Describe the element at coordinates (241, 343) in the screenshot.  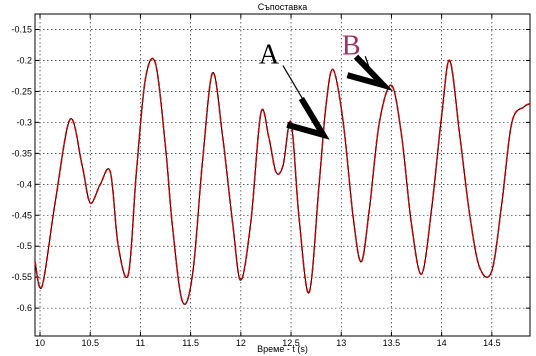
I see `x-tick-label: 12` at that location.